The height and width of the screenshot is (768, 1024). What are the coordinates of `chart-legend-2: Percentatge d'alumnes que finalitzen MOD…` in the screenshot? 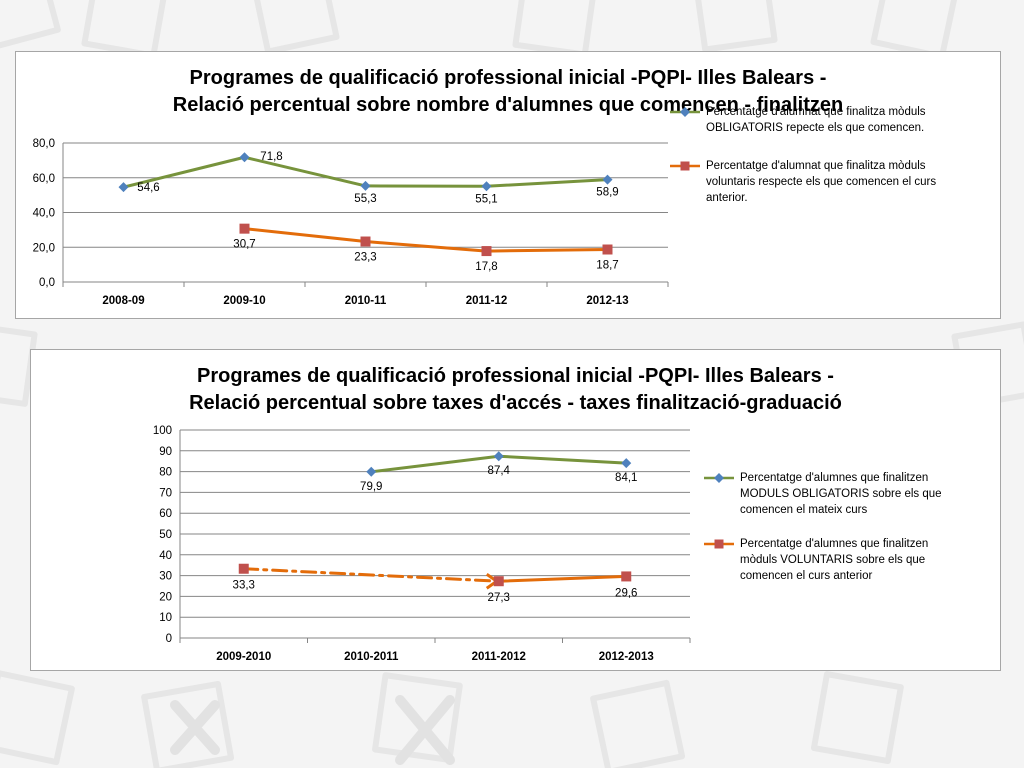 It's located at (847, 536).